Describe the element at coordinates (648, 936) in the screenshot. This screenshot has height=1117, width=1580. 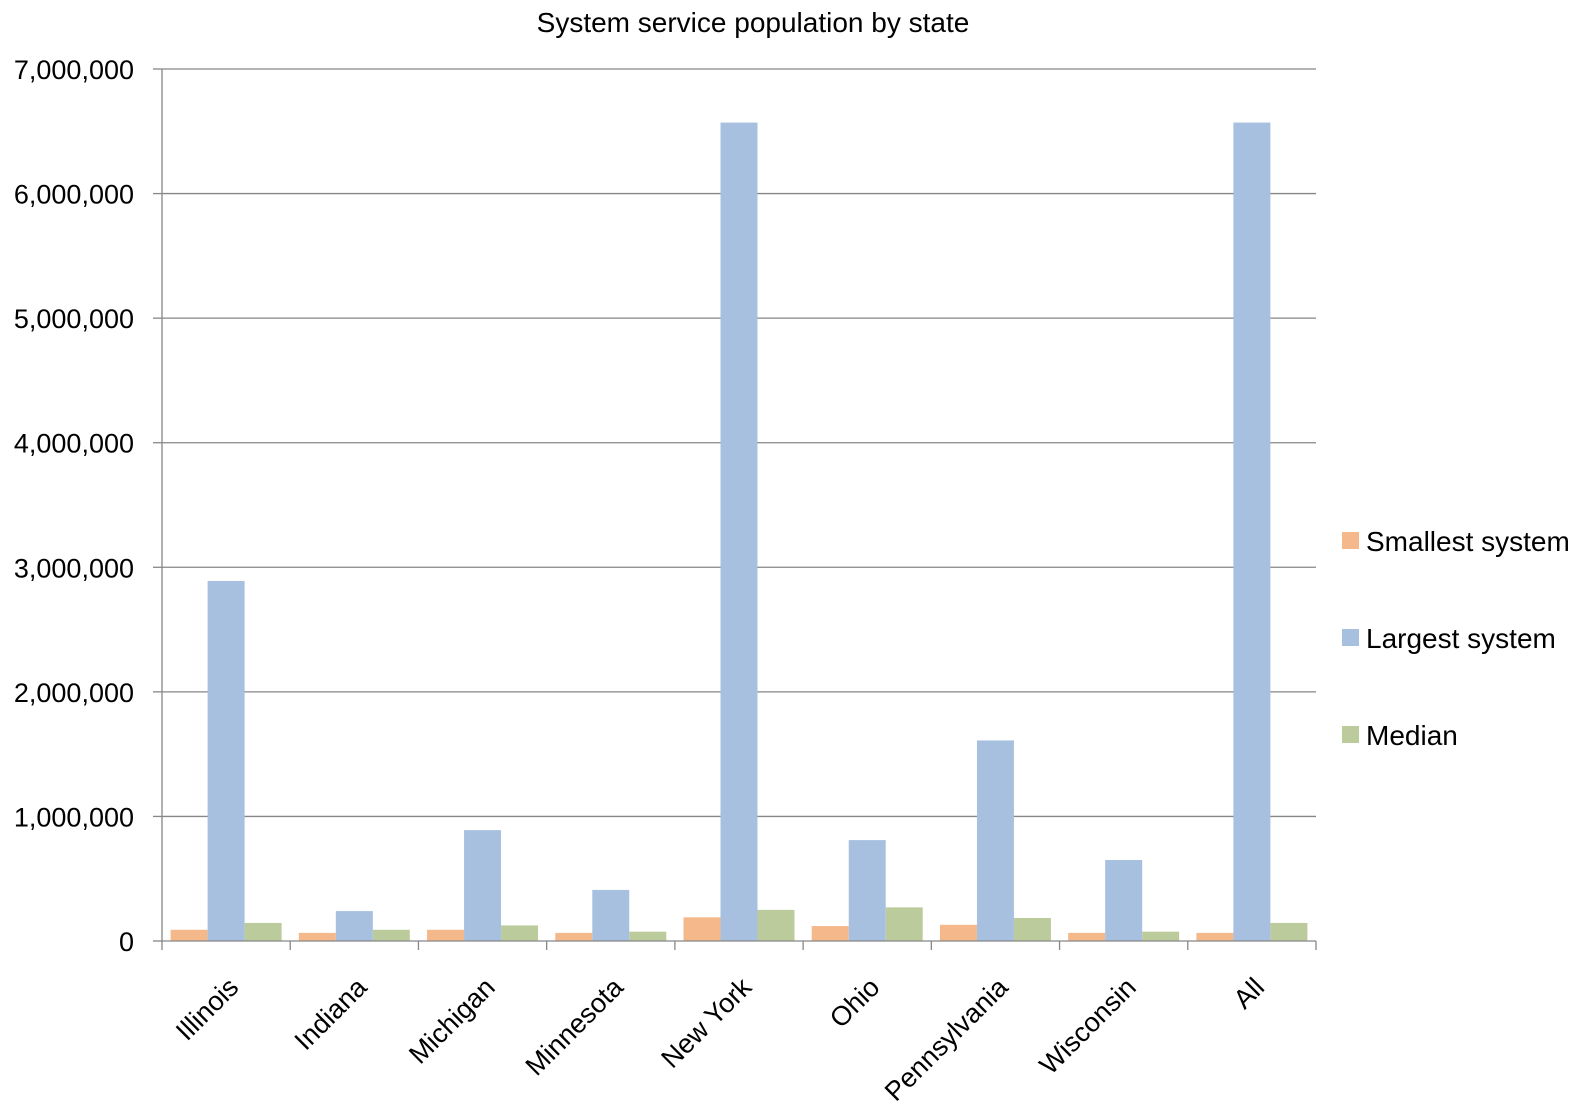
I see `bar-median-minnesota` at that location.